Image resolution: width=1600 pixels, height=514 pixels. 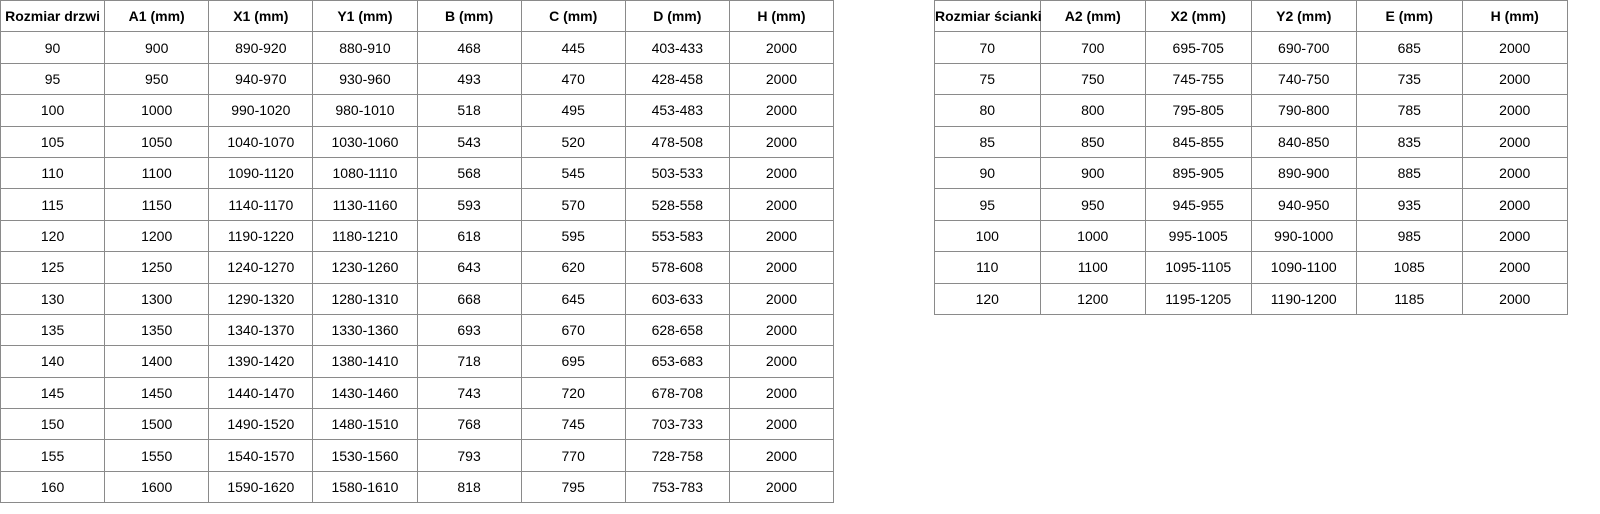 I want to click on table-cell: 110, so click(x=53, y=173).